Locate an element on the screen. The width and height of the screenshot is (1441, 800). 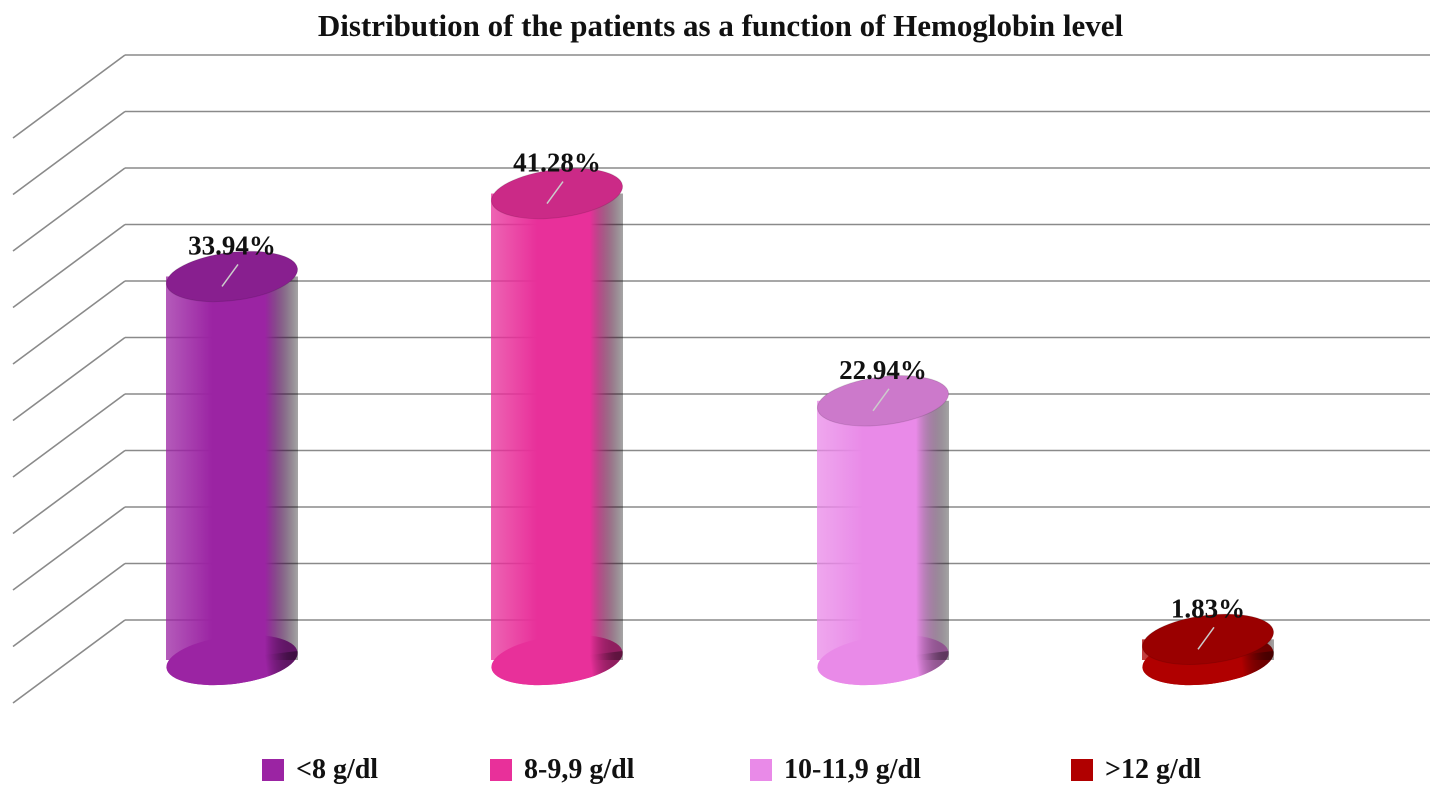
legend-item-8-9: 8-9,9 g/dl is located at coordinates (562, 770).